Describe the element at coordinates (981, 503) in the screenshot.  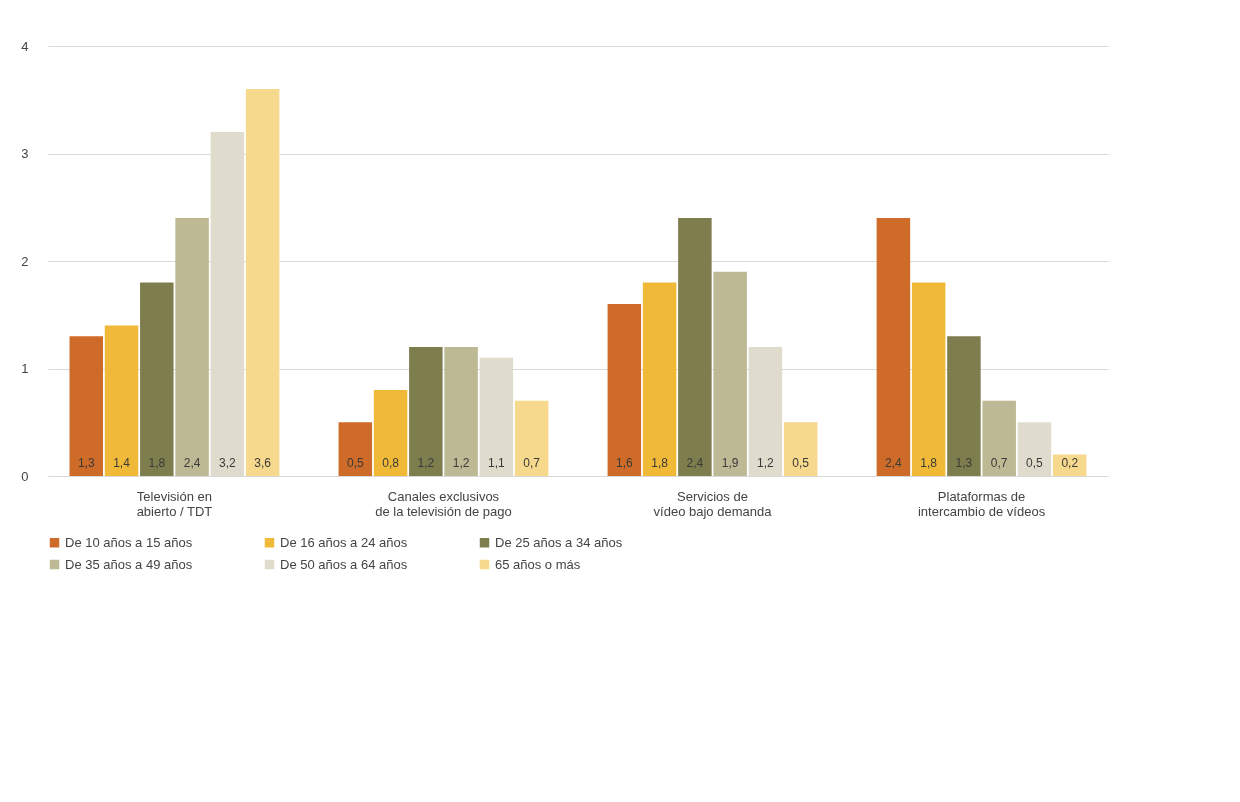
I see `x-tick-label: Plataformas de intercambio de vídeos` at that location.